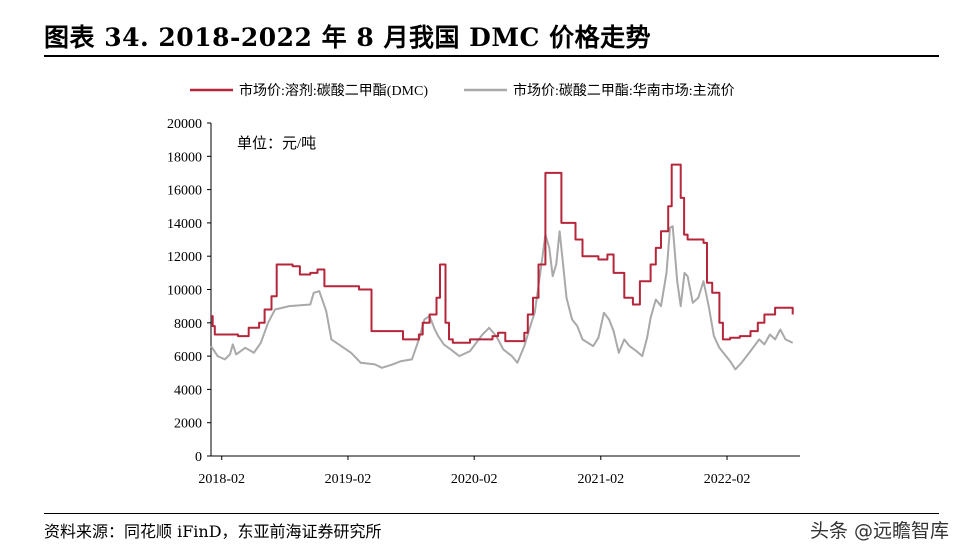 This screenshot has width=961, height=557. What do you see at coordinates (624, 90) in the screenshot?
I see `legend-label-2: 市场价:碳酸二甲酯:华南市场:主流价` at bounding box center [624, 90].